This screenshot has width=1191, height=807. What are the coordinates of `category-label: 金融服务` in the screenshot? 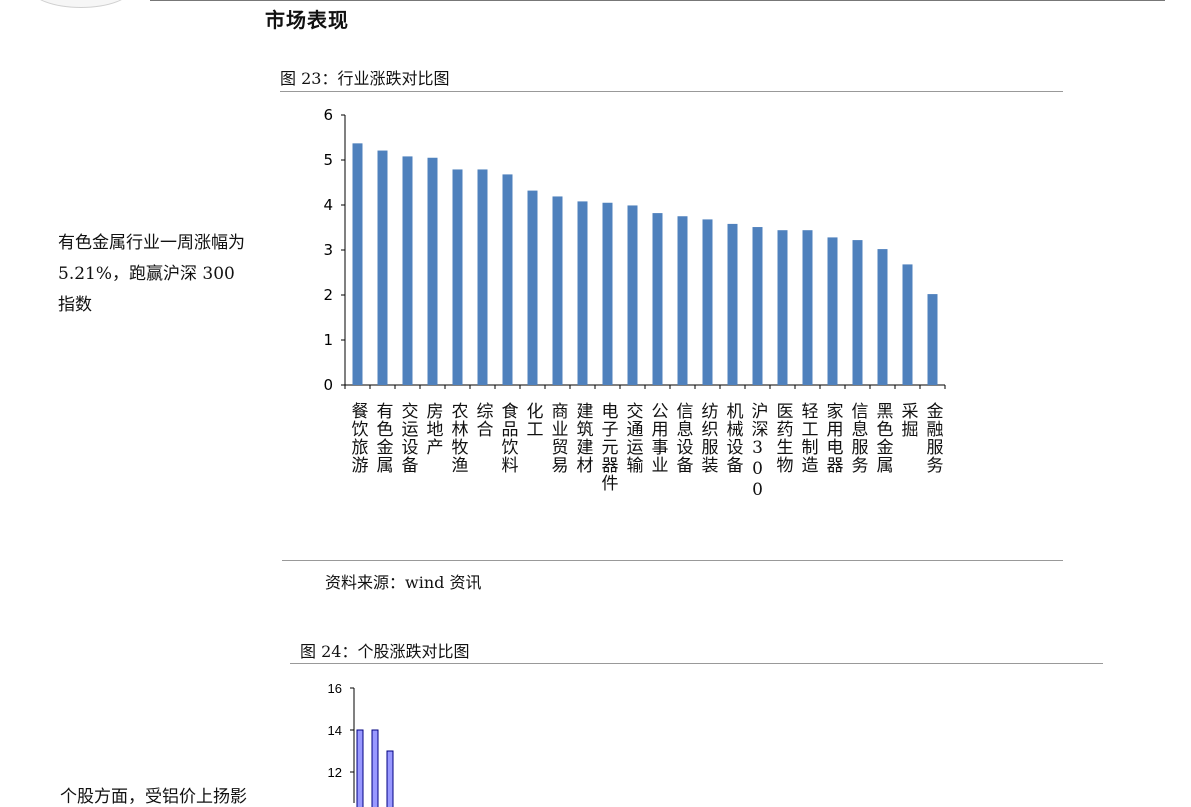 It's located at (932, 438).